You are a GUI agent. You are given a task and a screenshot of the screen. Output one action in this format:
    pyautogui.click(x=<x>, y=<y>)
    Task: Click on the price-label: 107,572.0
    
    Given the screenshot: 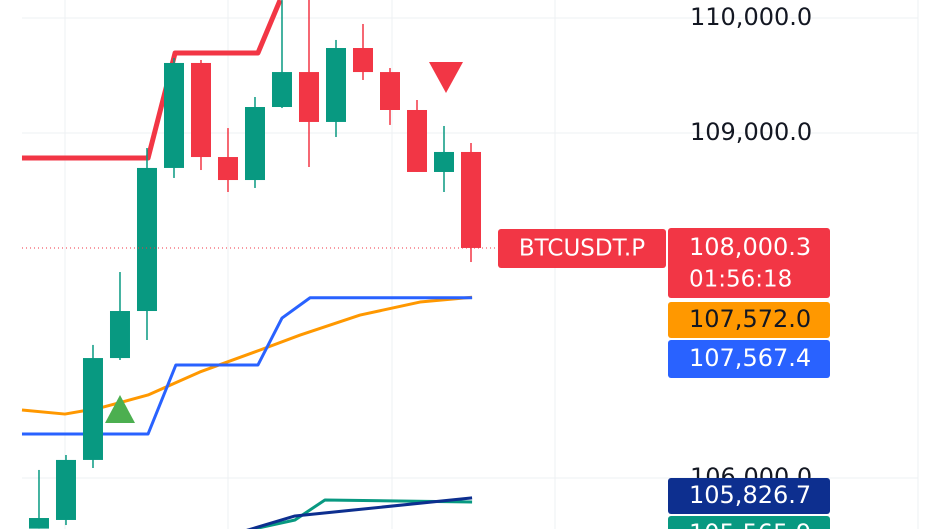 What is the action you would take?
    pyautogui.click(x=750, y=319)
    